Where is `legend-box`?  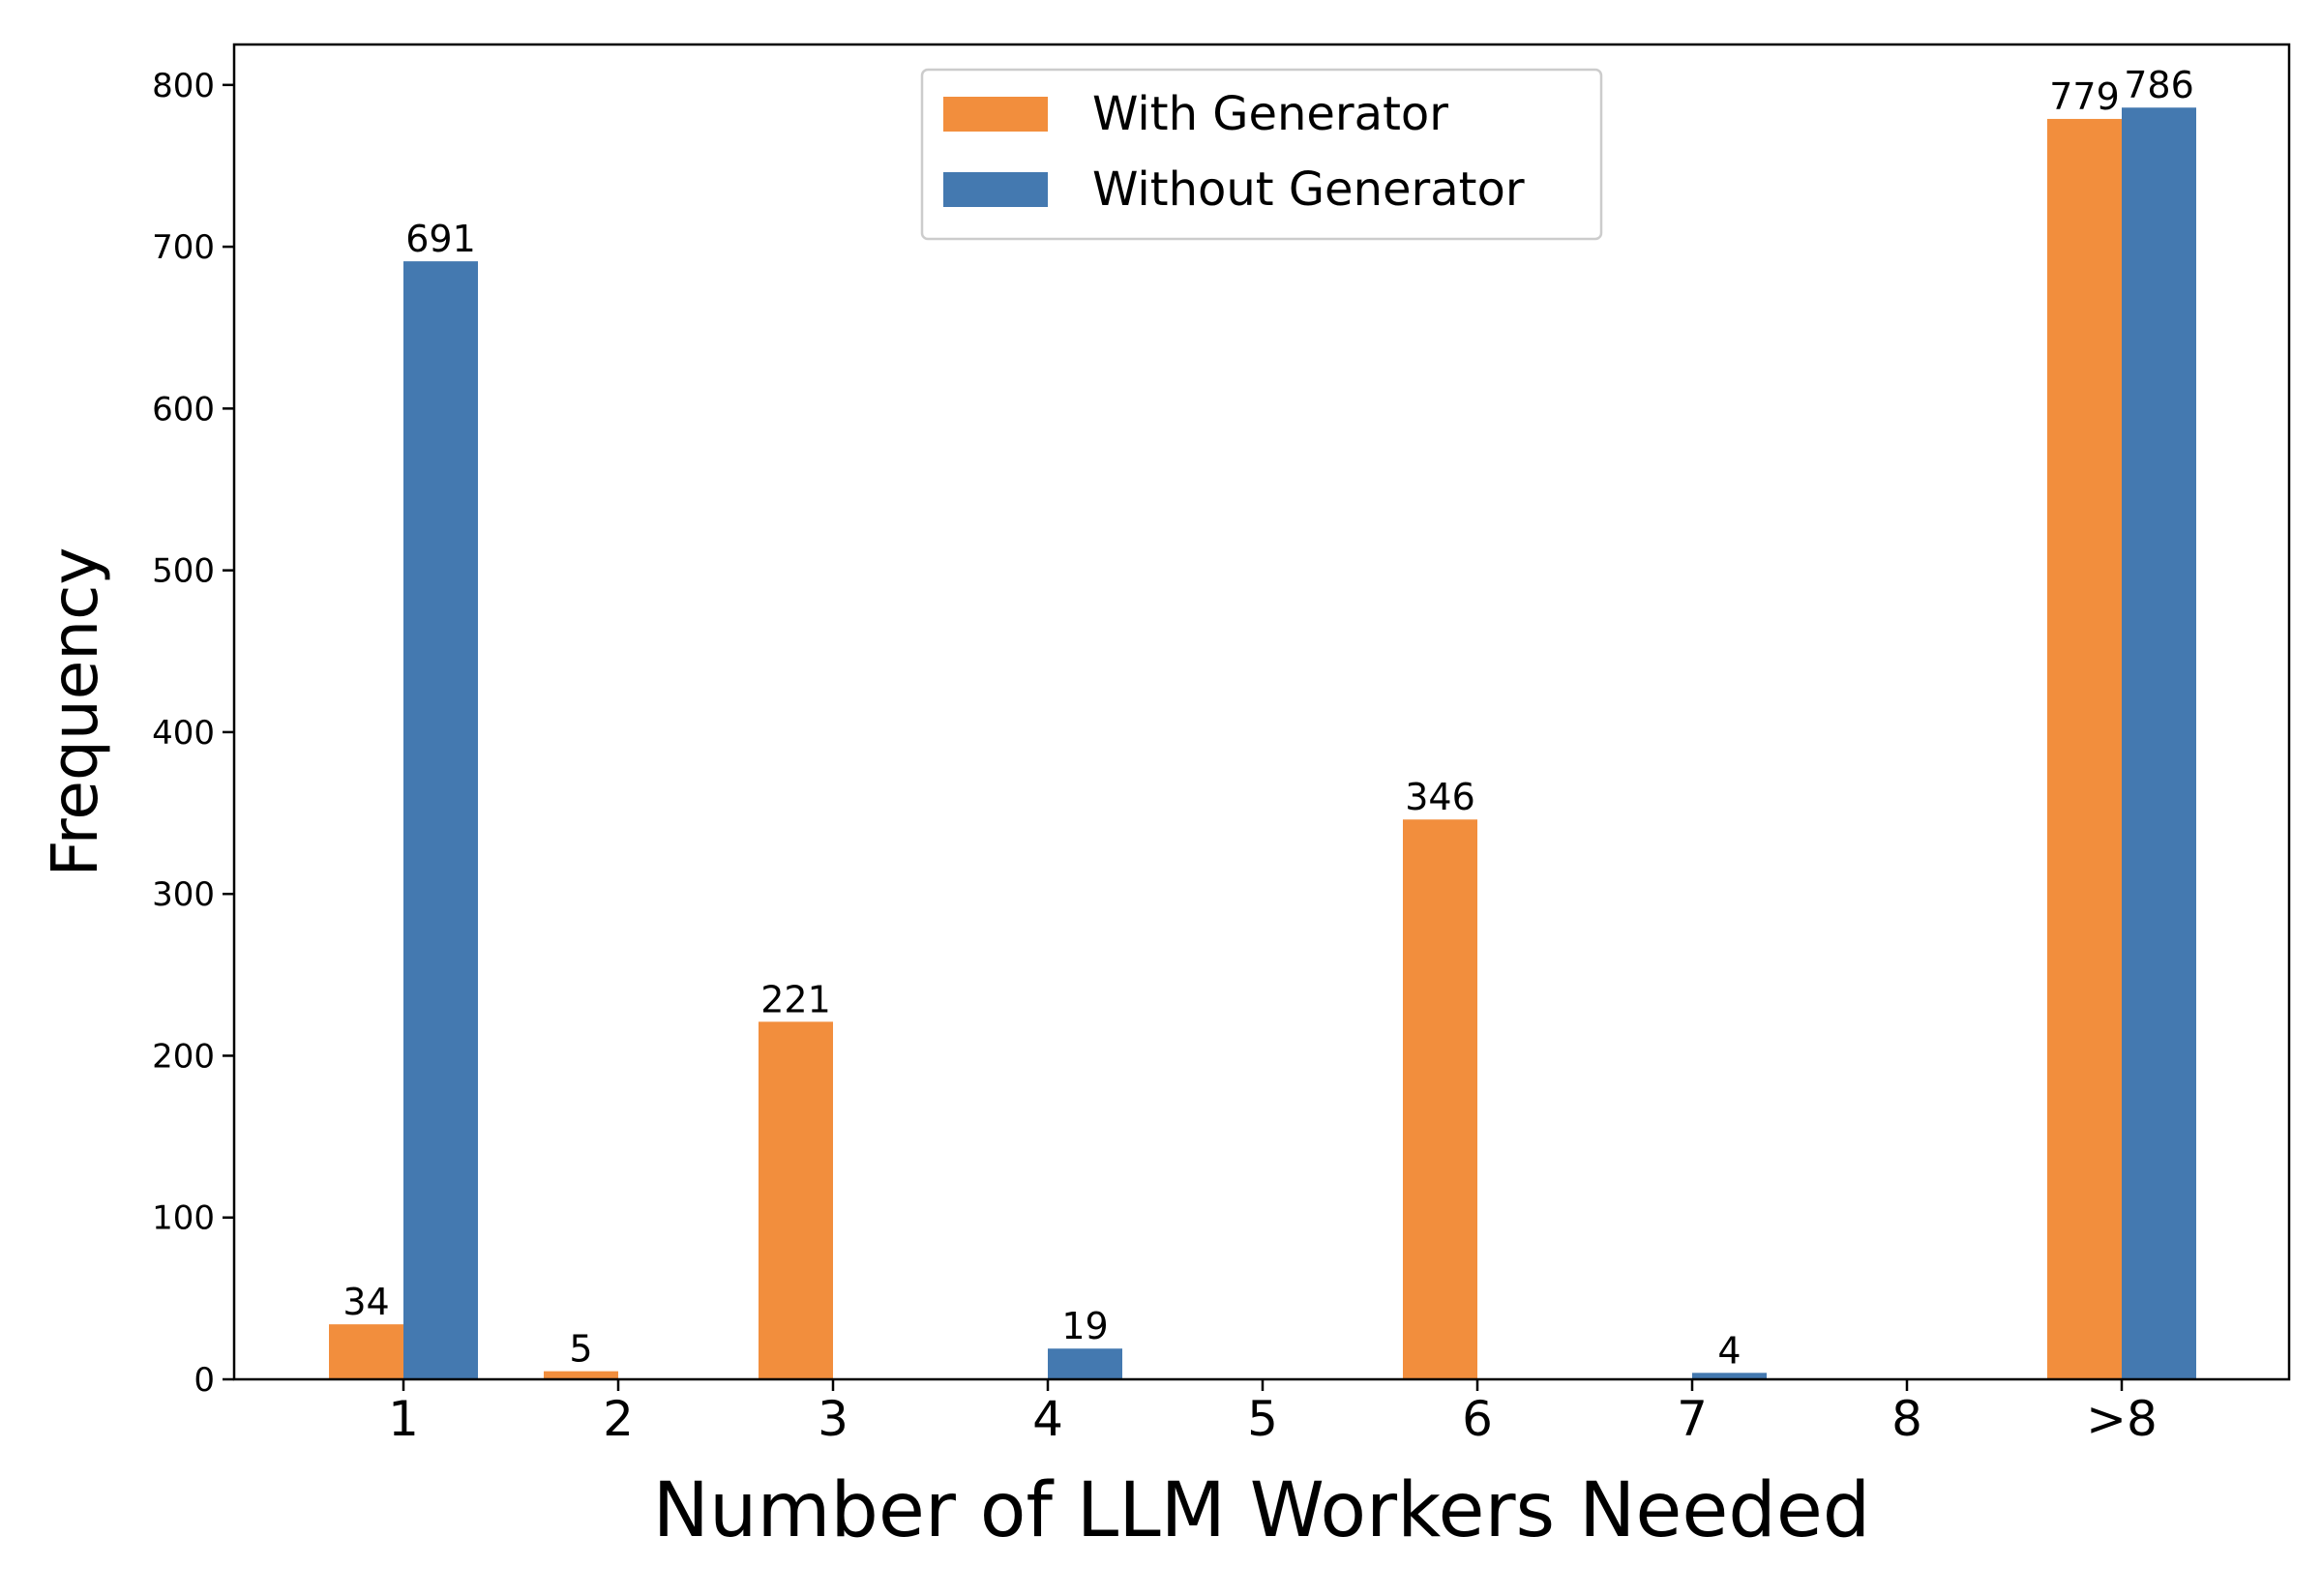 legend-box is located at coordinates (1261, 154).